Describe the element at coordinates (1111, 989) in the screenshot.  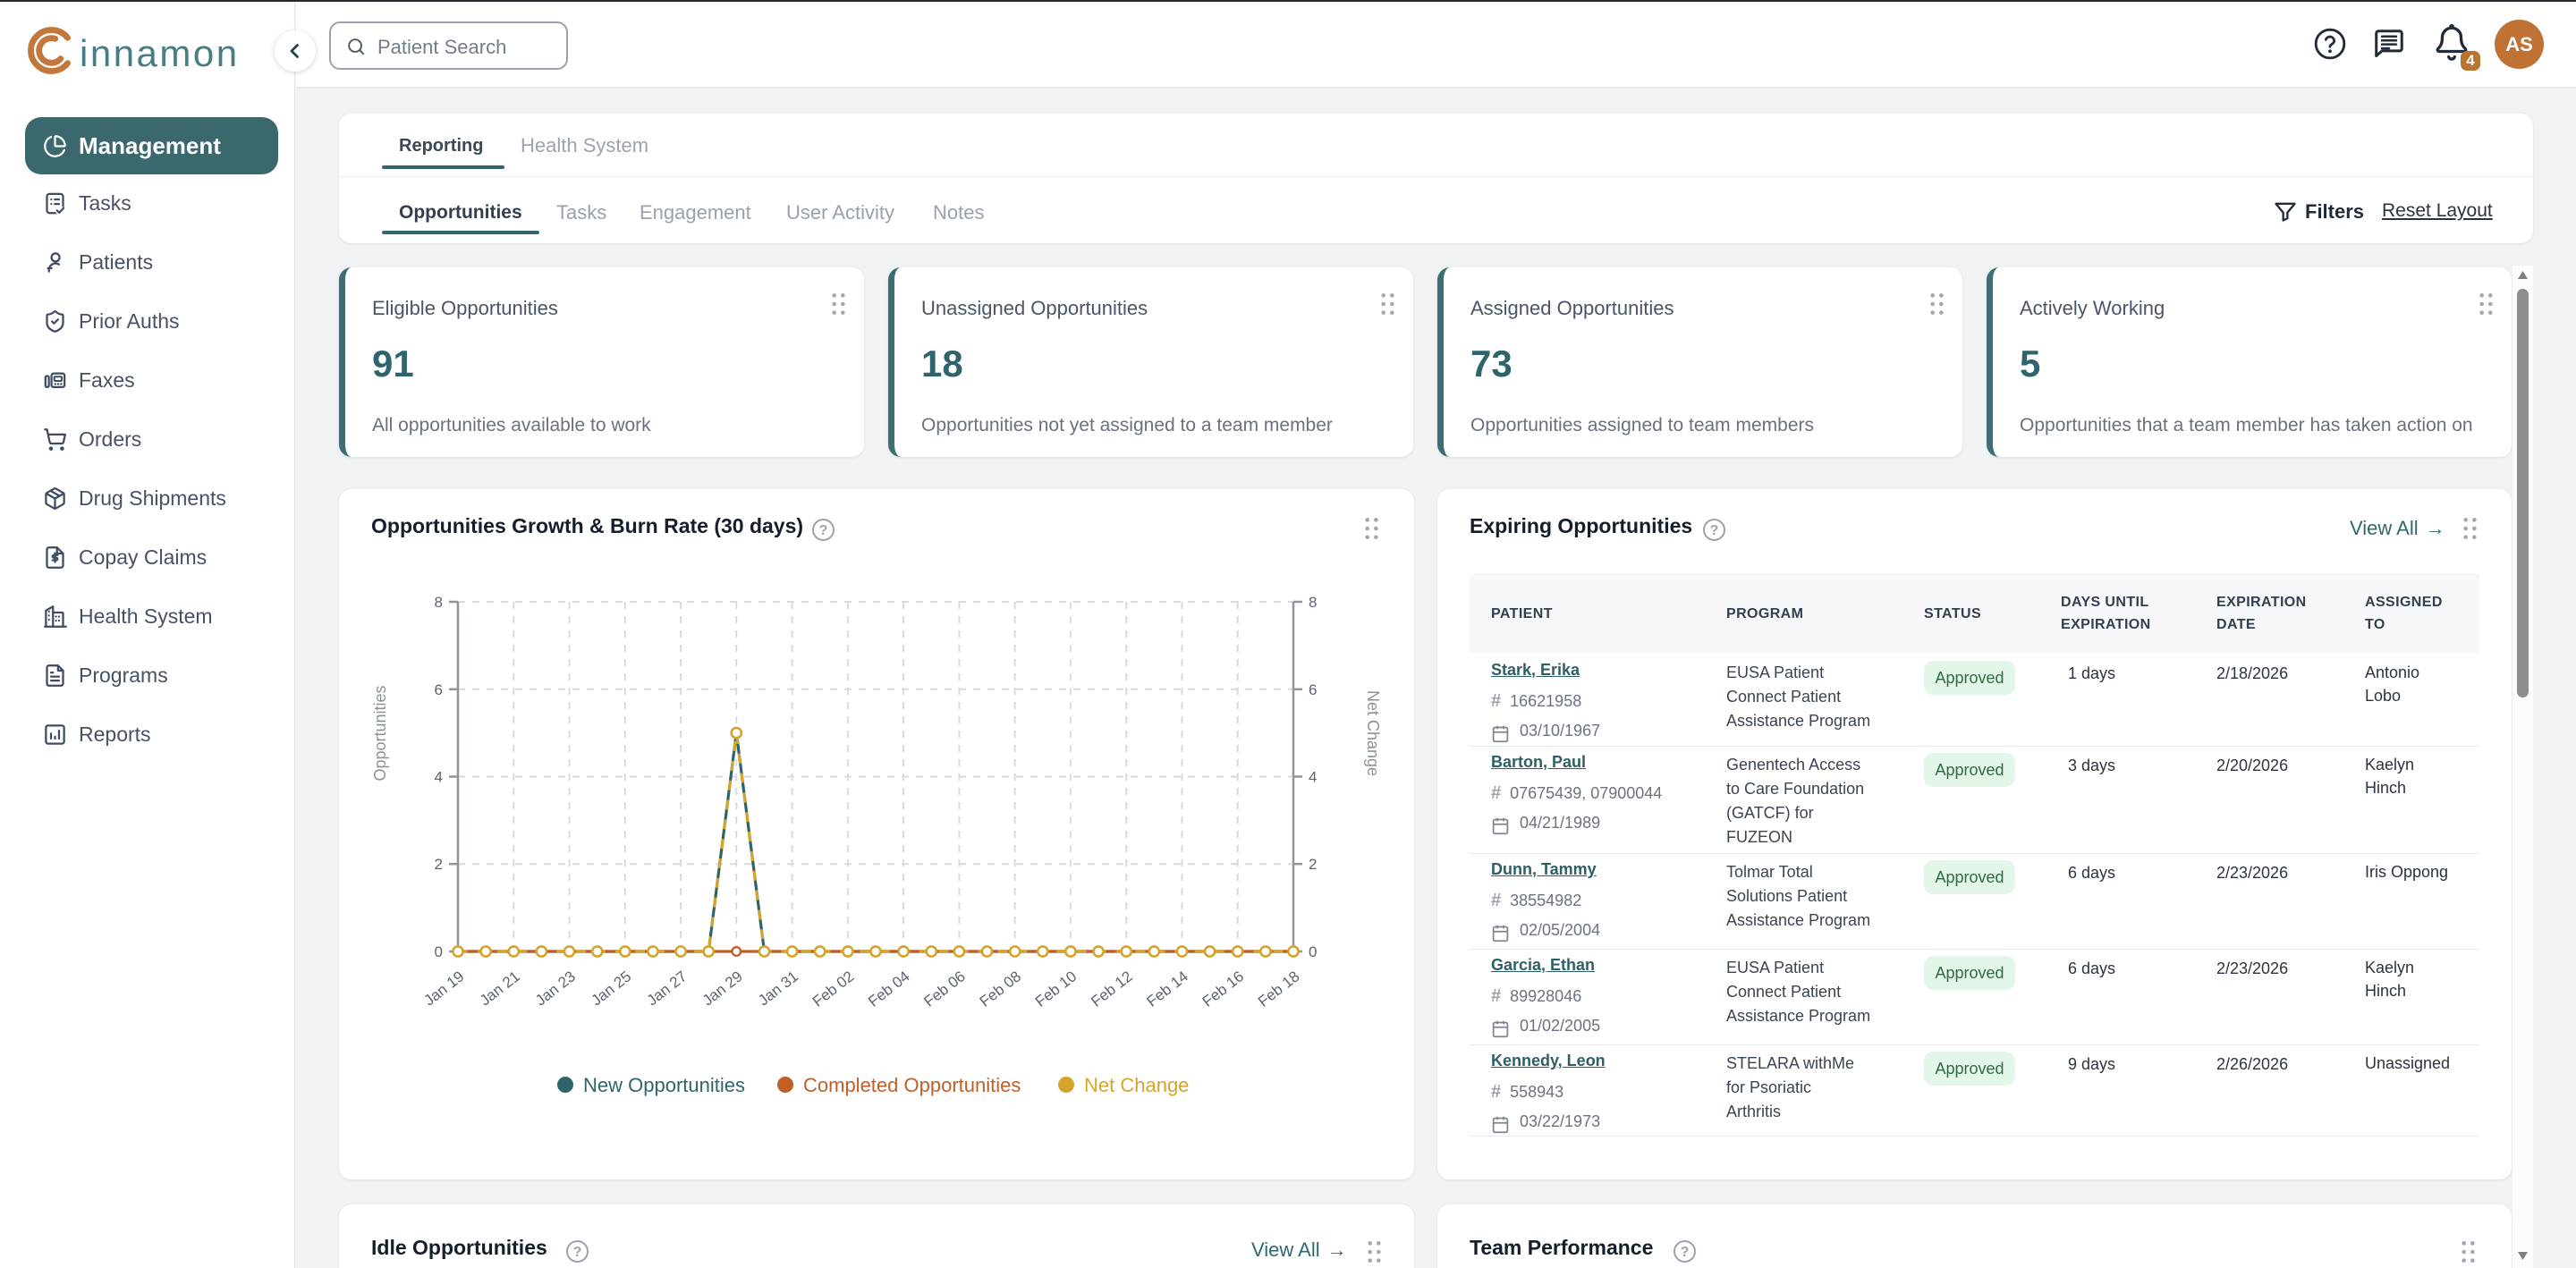
I see `svg-text: Feb 12` at that location.